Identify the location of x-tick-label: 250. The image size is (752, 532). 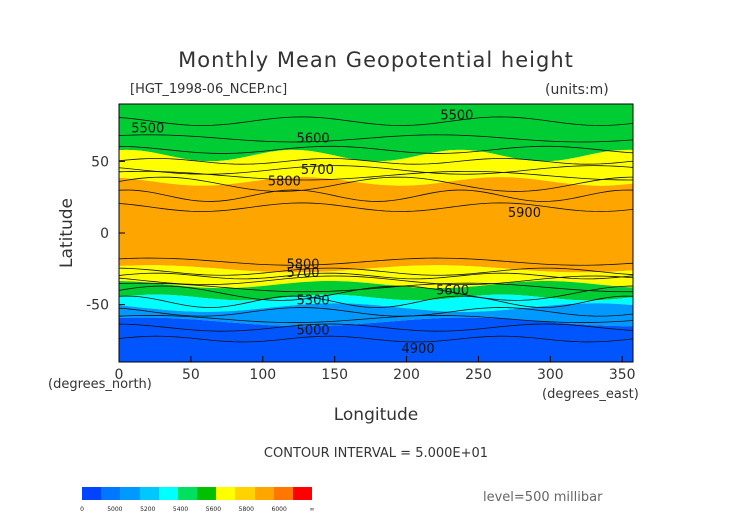
(478, 375).